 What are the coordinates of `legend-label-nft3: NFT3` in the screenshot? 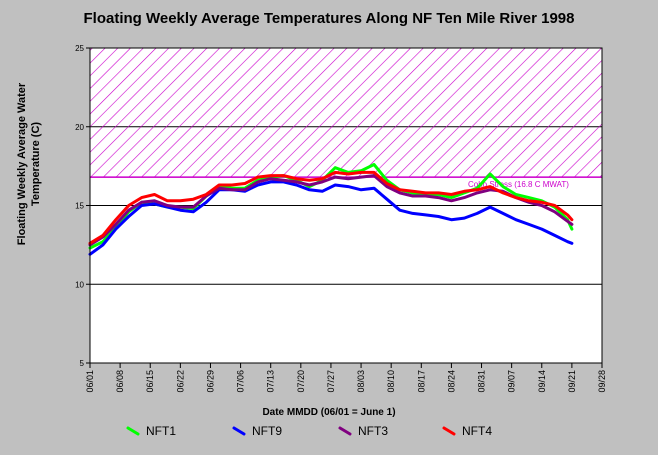 It's located at (373, 431).